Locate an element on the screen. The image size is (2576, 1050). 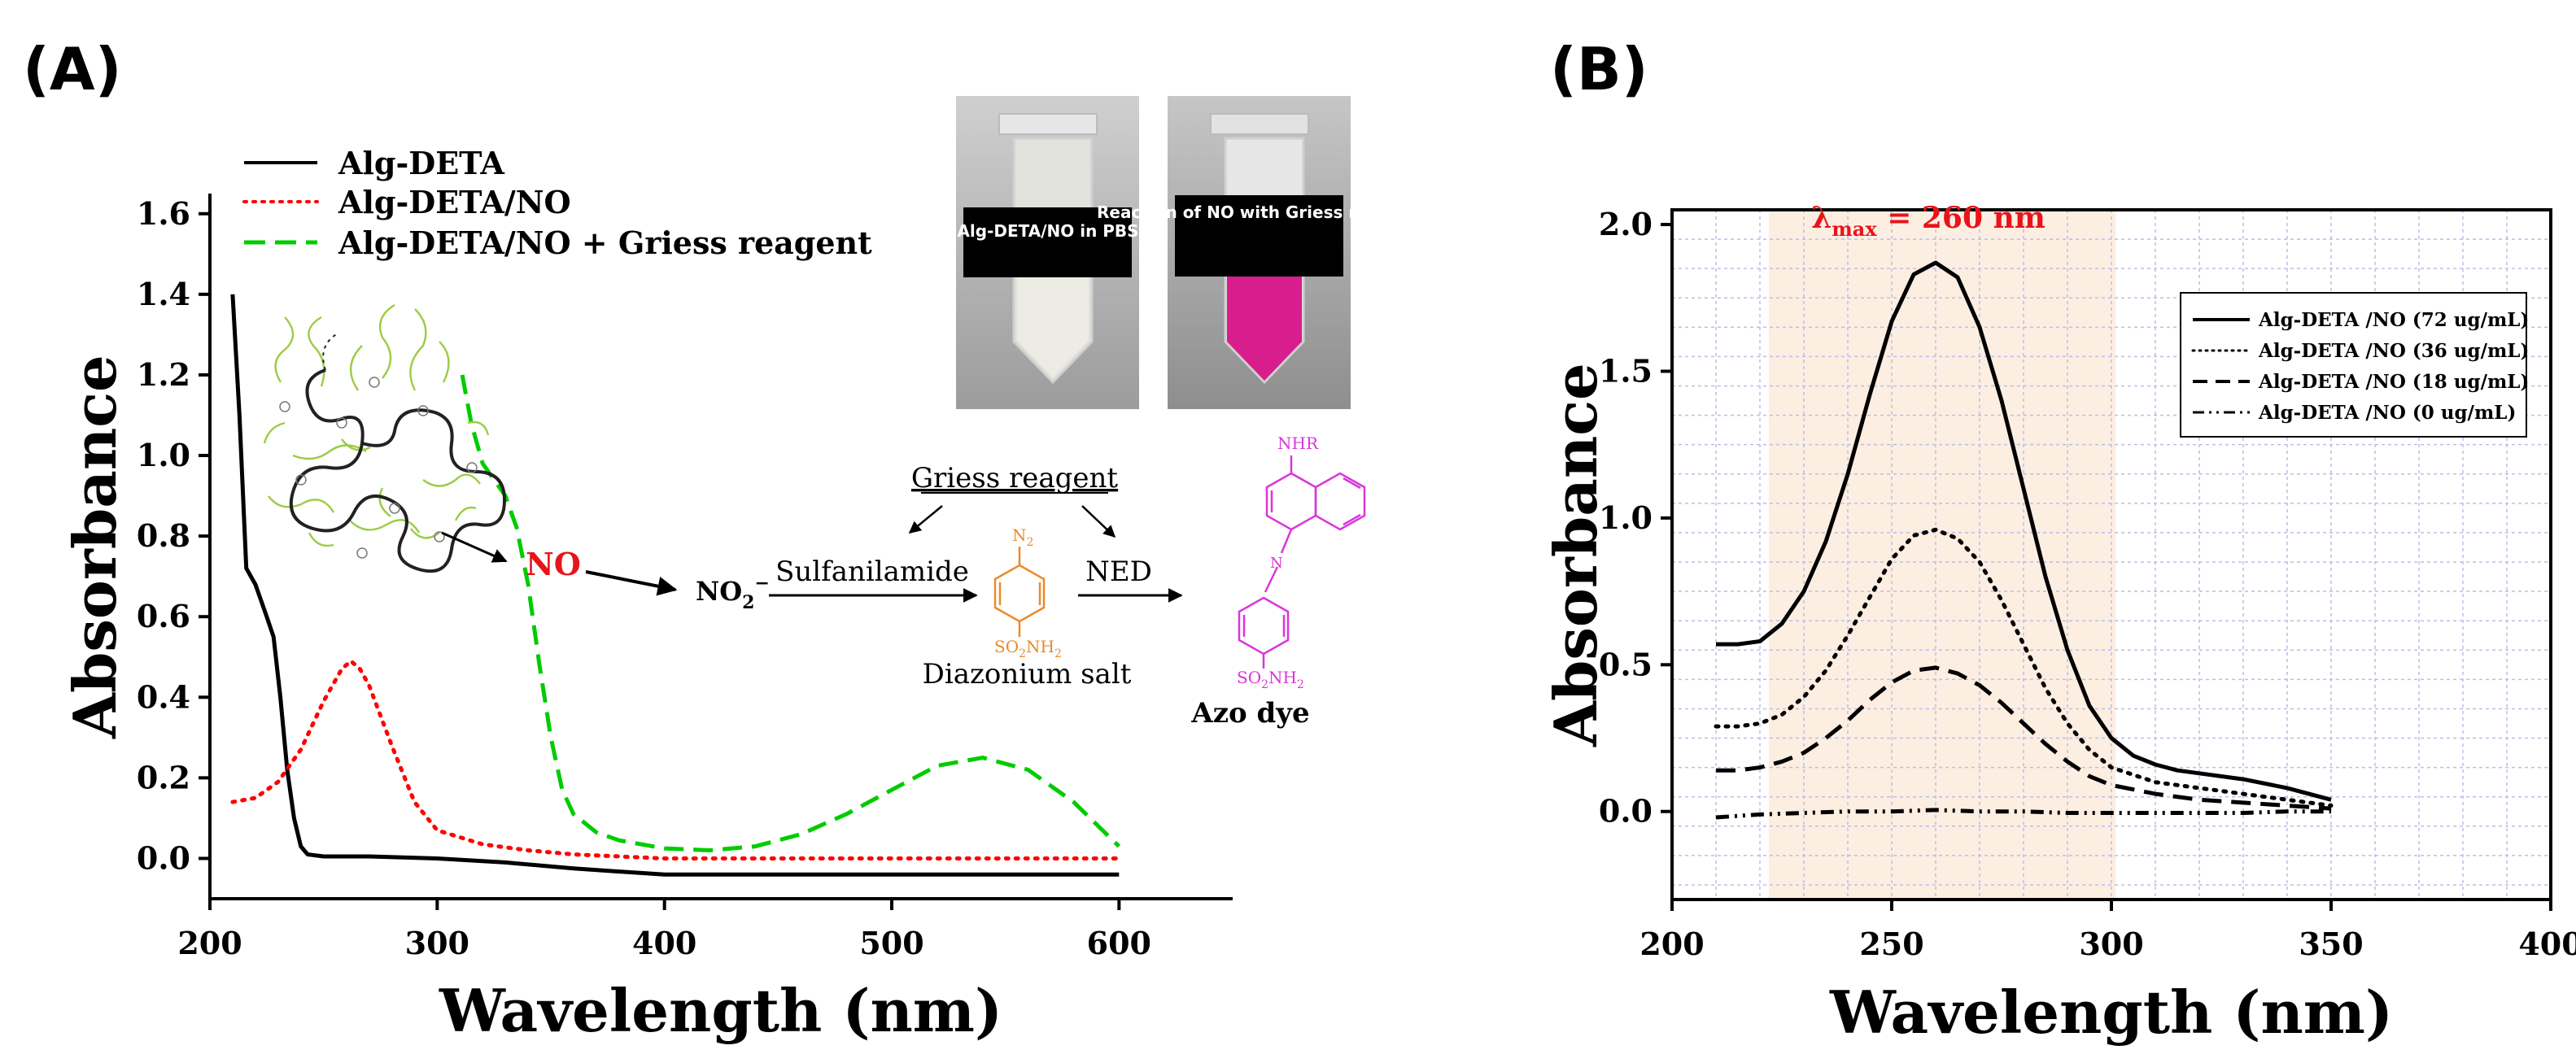
chart-b-legend-box is located at coordinates (2353, 365).